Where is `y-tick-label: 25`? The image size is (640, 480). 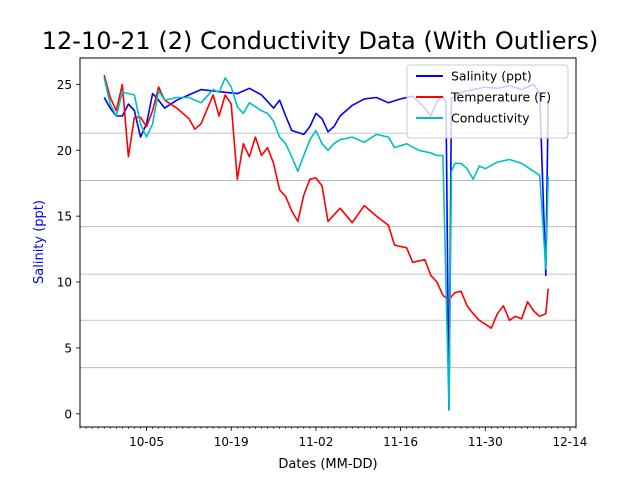
y-tick-label: 25 is located at coordinates (64, 85).